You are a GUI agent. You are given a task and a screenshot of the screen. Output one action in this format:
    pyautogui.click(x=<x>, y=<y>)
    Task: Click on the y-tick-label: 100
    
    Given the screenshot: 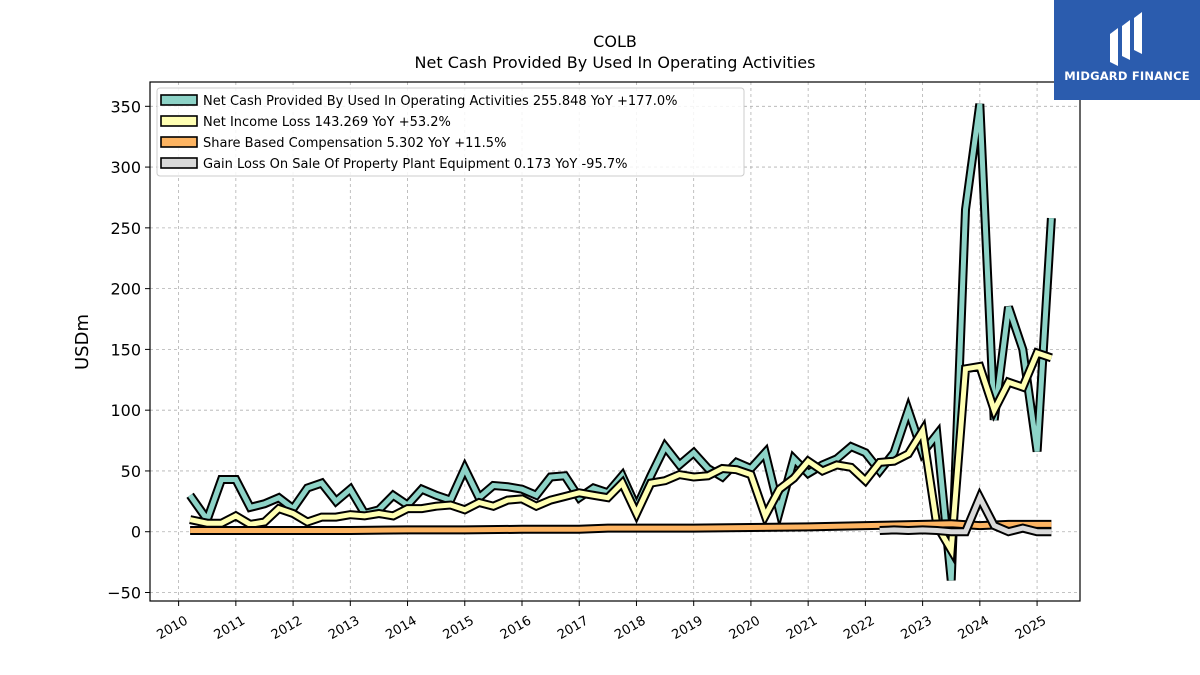 What is the action you would take?
    pyautogui.click(x=125, y=410)
    